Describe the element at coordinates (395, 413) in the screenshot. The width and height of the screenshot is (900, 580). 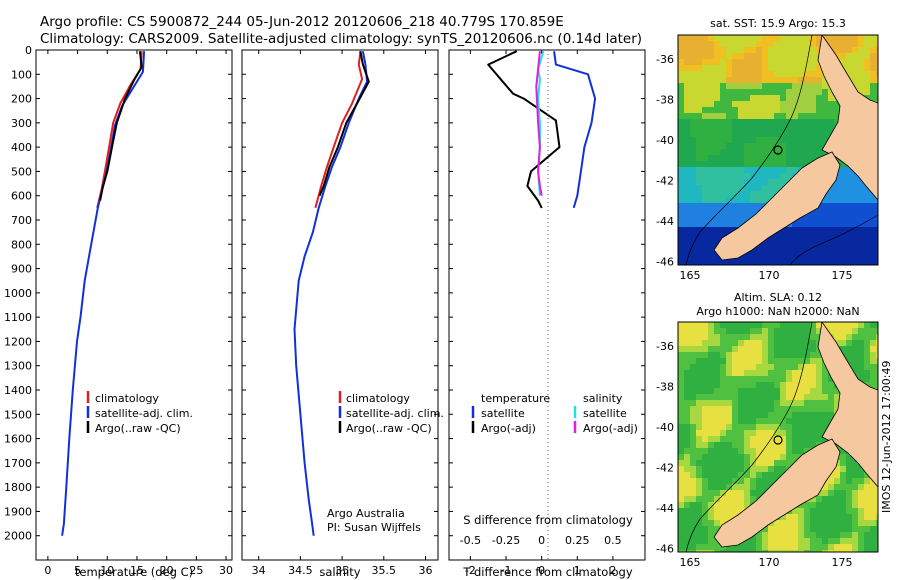
I see `legend-satellite-adj: satellite-adj. clim.` at that location.